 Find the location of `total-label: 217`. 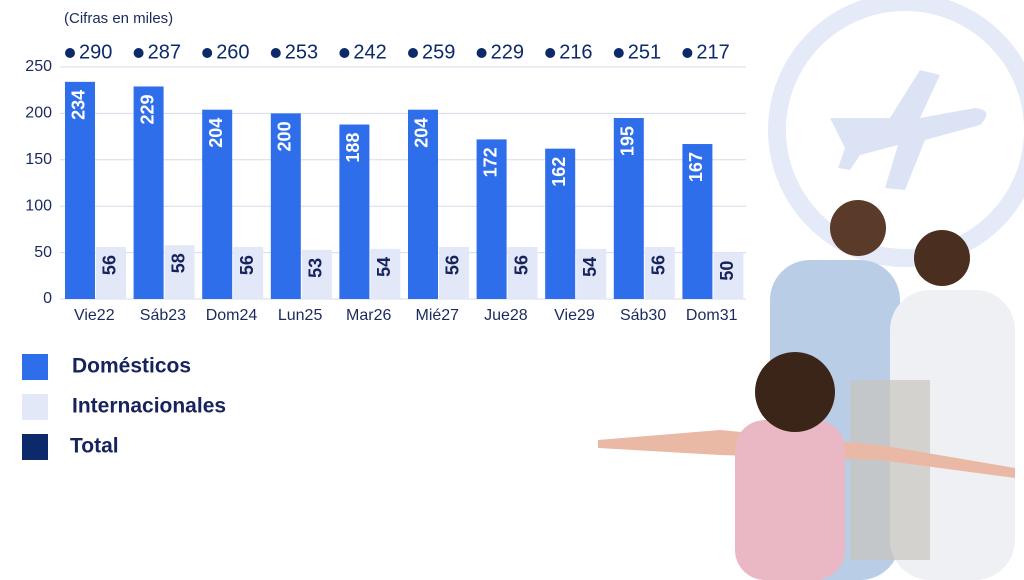

total-label: 217 is located at coordinates (712, 52).